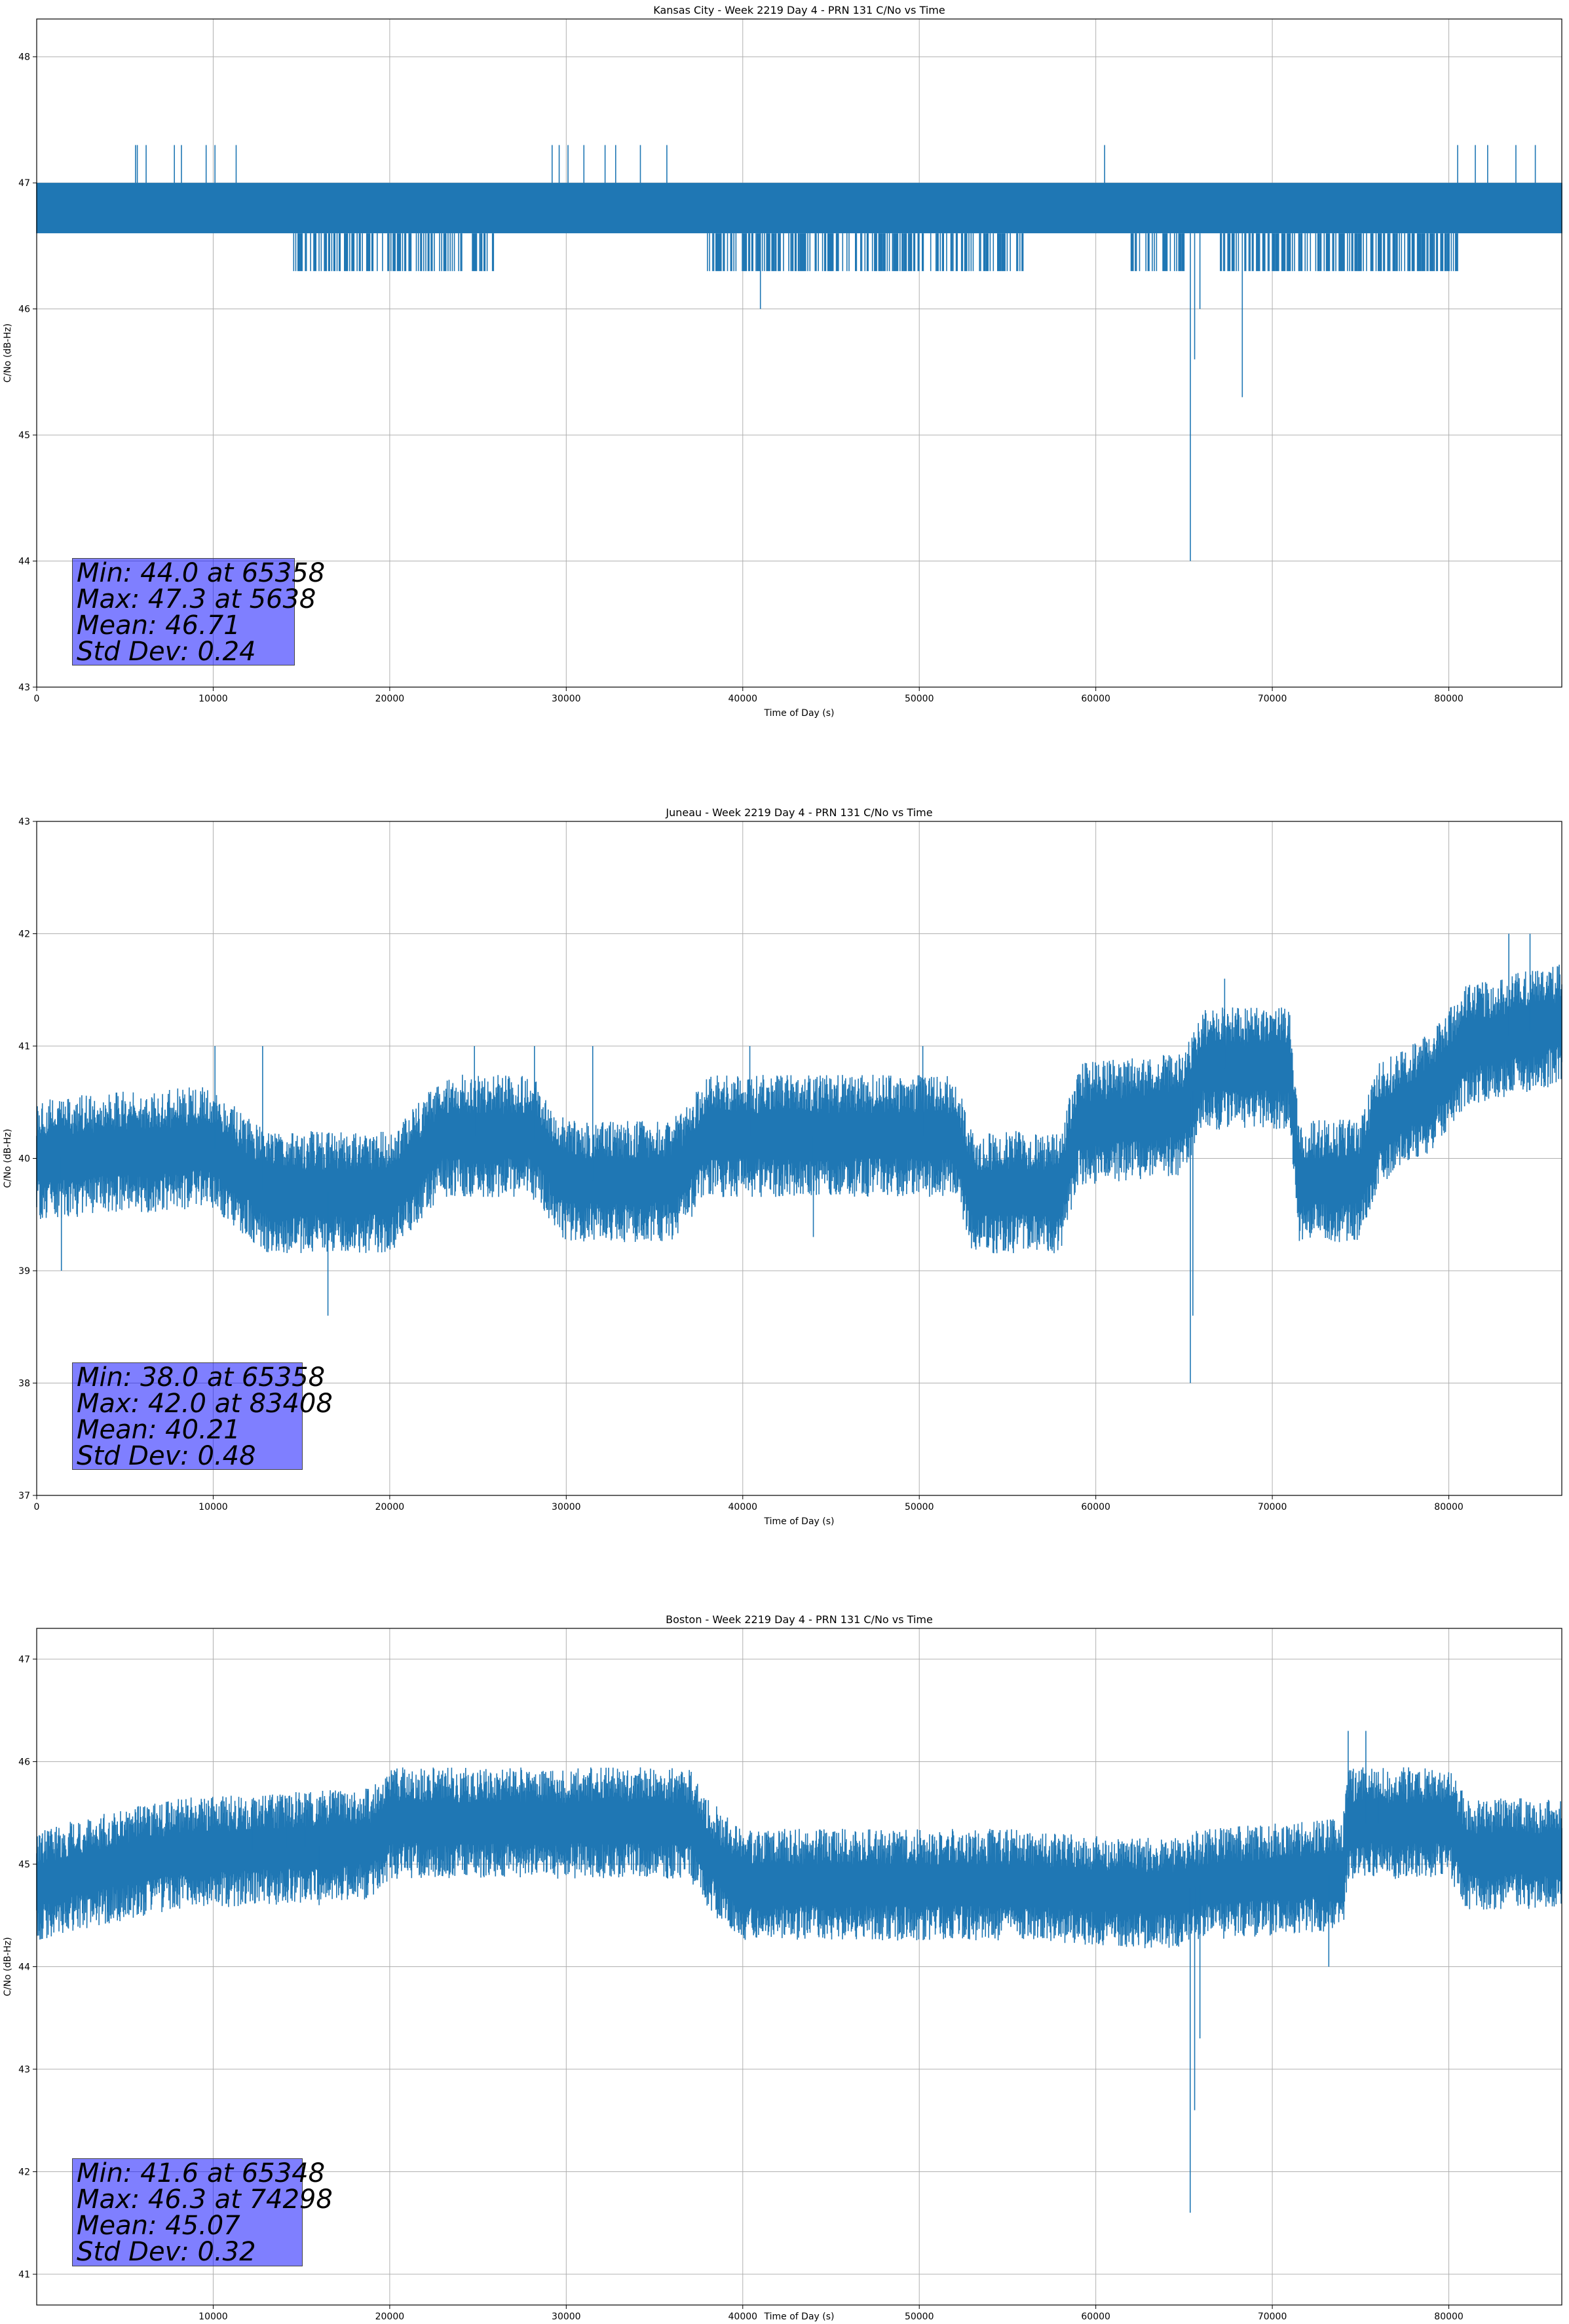 The height and width of the screenshot is (2324, 1569). What do you see at coordinates (158, 1430) in the screenshot?
I see `stats-mean: Mean: 40.21` at bounding box center [158, 1430].